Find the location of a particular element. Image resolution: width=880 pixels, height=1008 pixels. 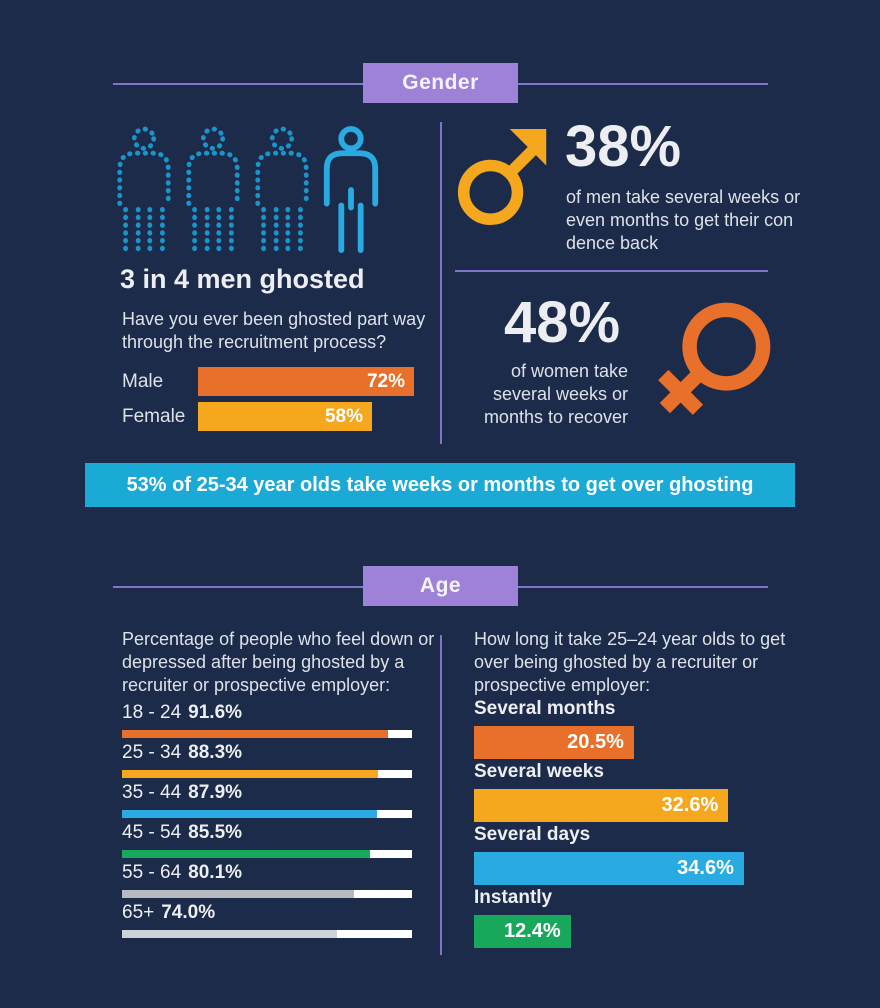

recovery-row: Instantly 12.4% is located at coordinates (609, 917).